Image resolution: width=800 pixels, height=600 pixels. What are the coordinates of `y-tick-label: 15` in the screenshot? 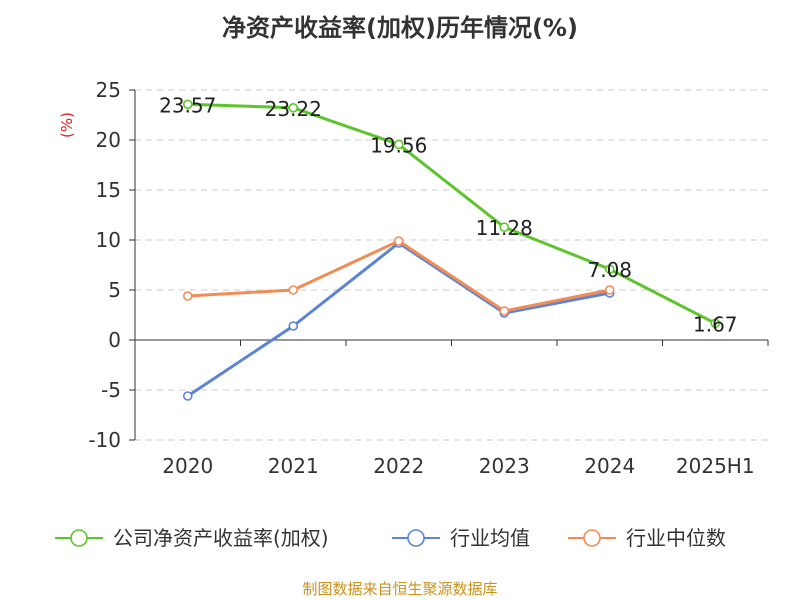 It's located at (108, 190).